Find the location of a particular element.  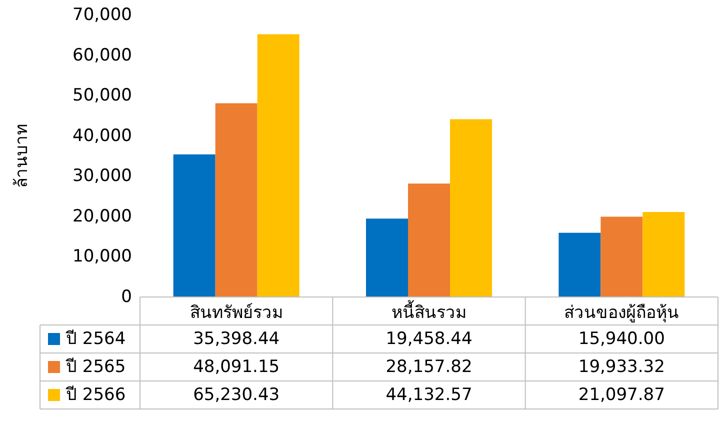

y-tick-label: 10,000 is located at coordinates (102, 256).